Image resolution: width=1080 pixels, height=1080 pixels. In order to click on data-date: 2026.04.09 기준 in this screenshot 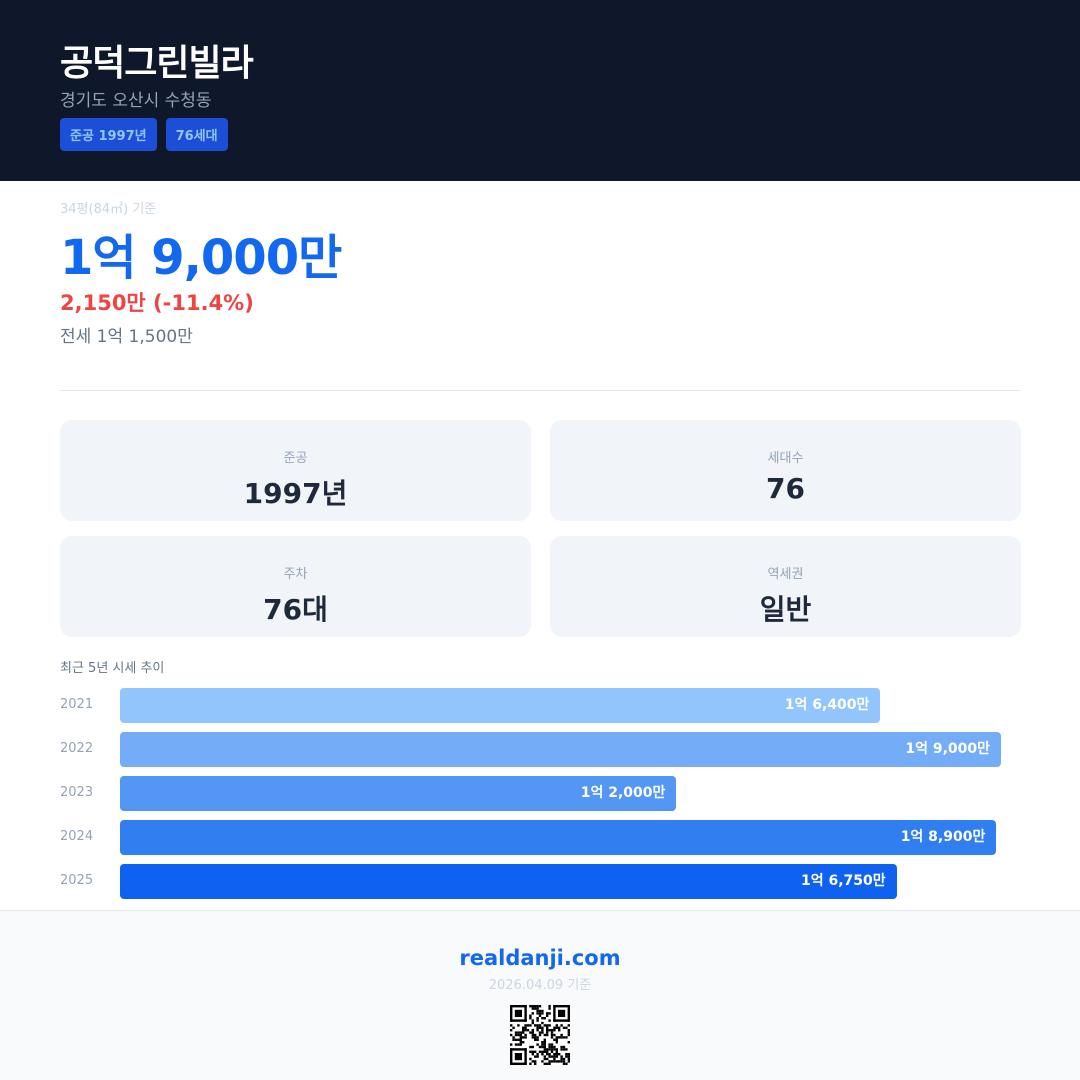, I will do `click(540, 985)`.